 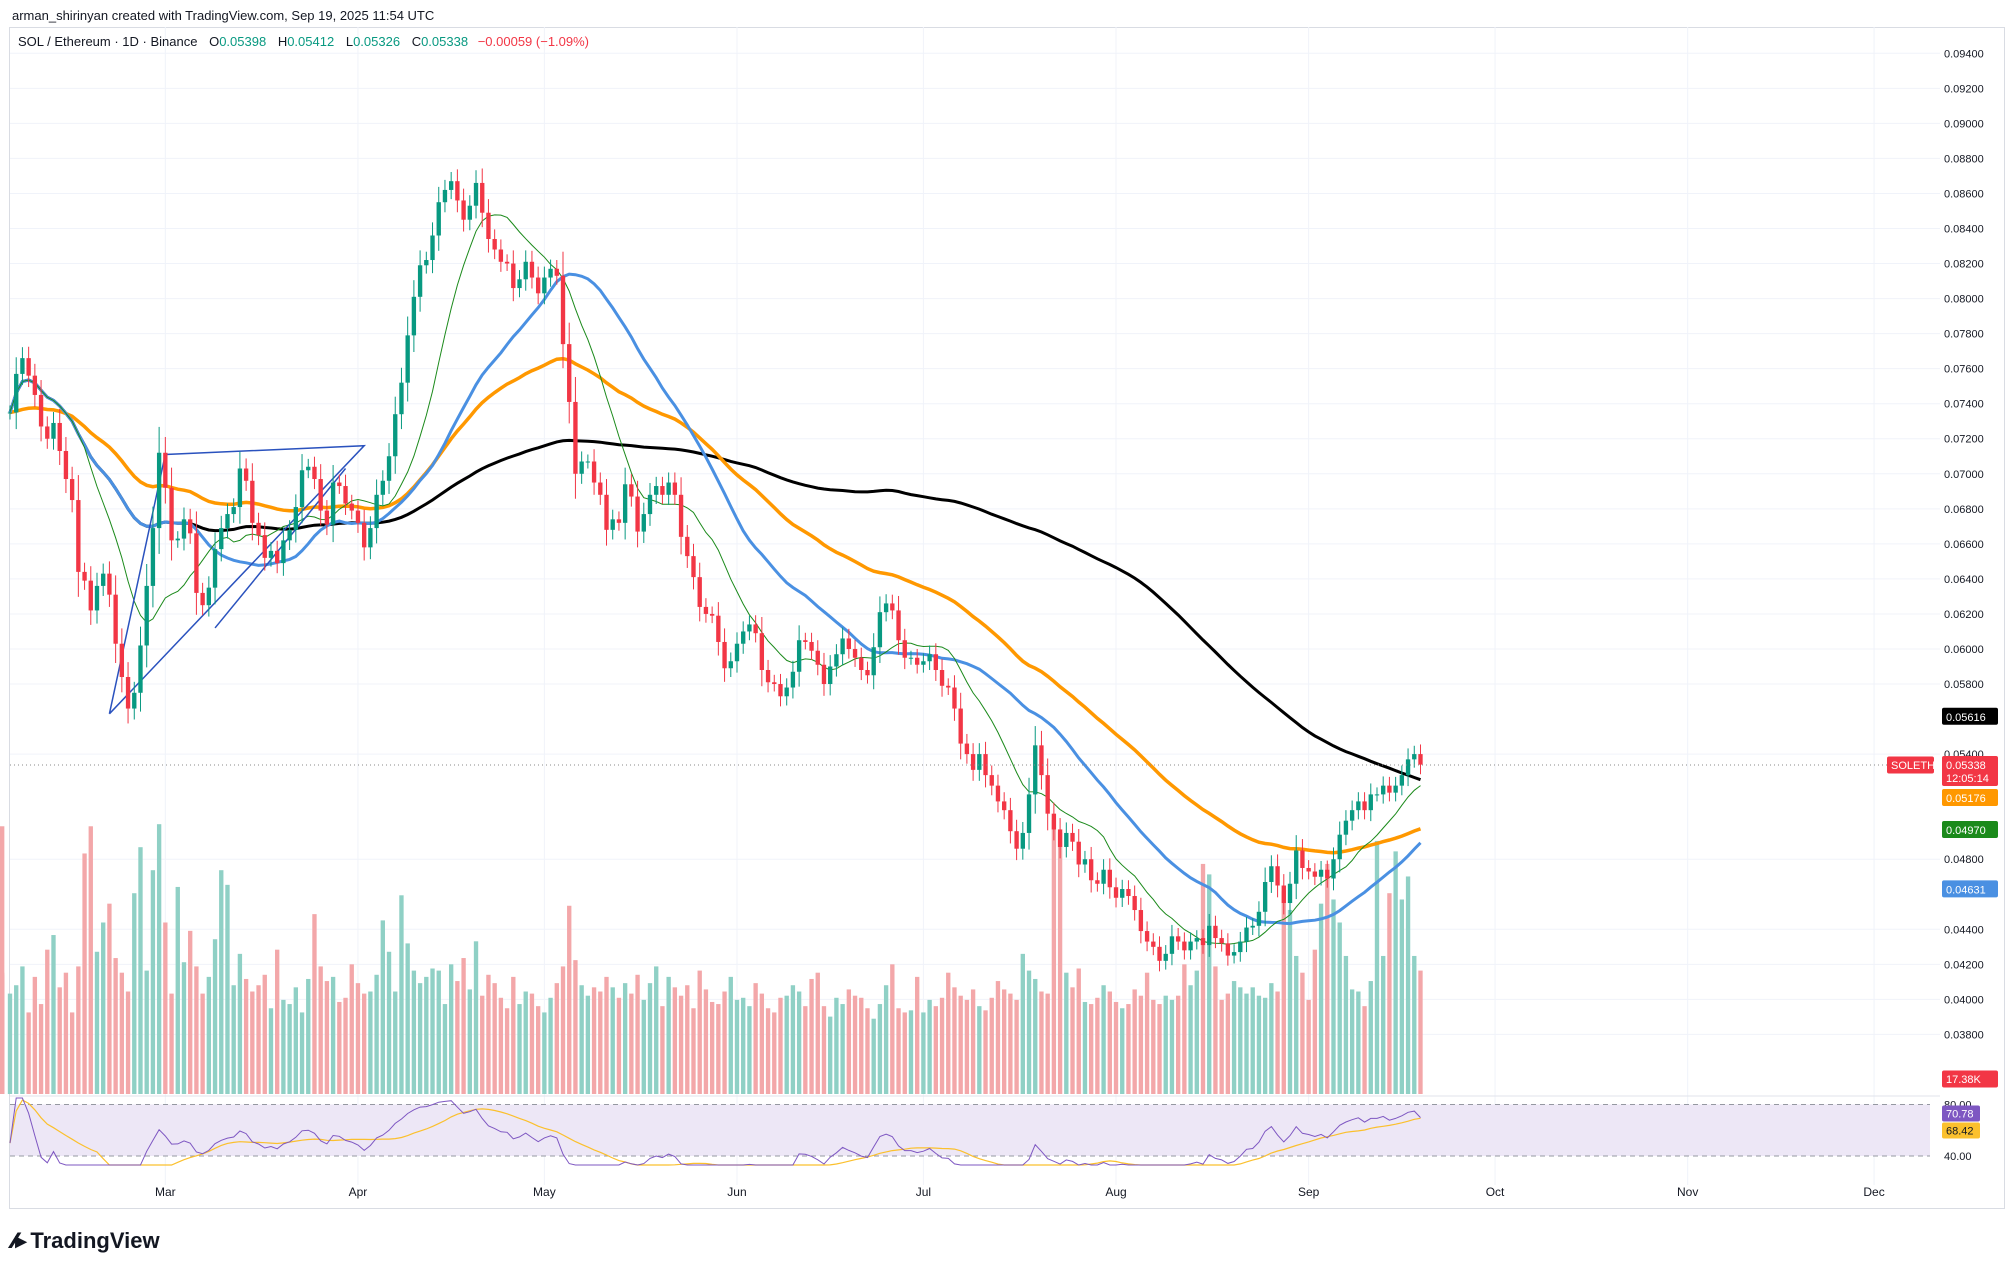 I want to click on symbol-name: SOL / Ethereum · 1D · Binance, so click(x=108, y=41).